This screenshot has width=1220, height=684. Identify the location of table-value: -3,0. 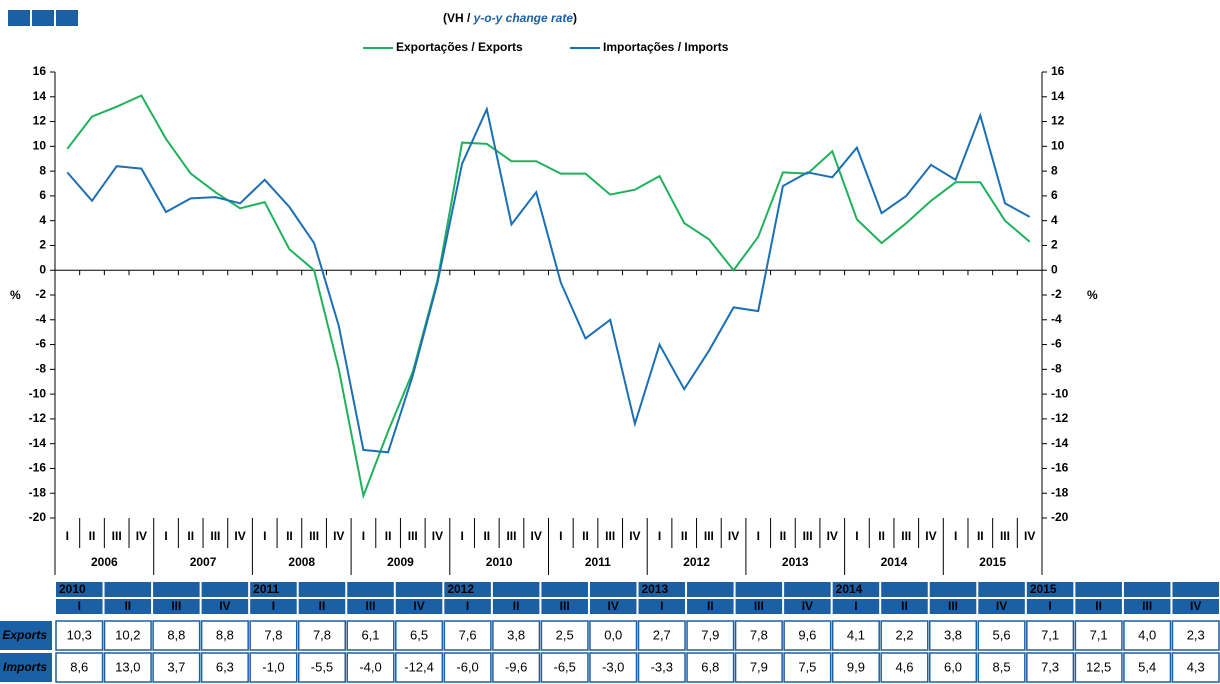
(613, 666).